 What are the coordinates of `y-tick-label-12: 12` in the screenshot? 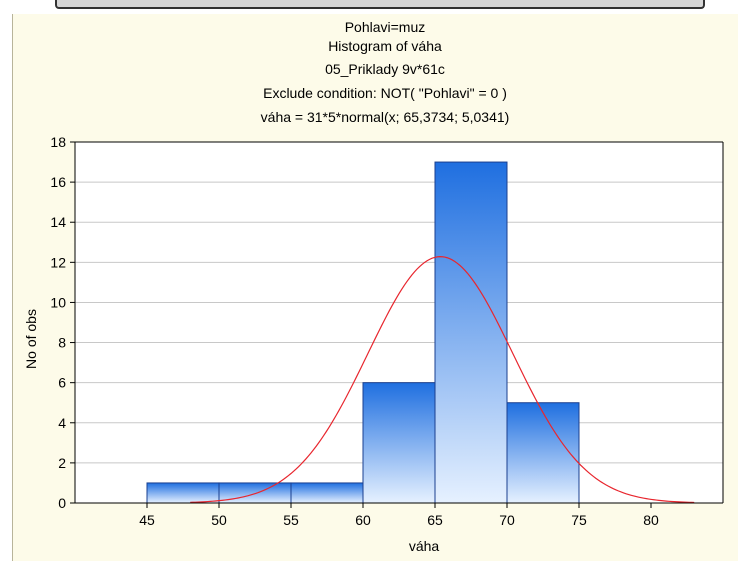 It's located at (58, 262).